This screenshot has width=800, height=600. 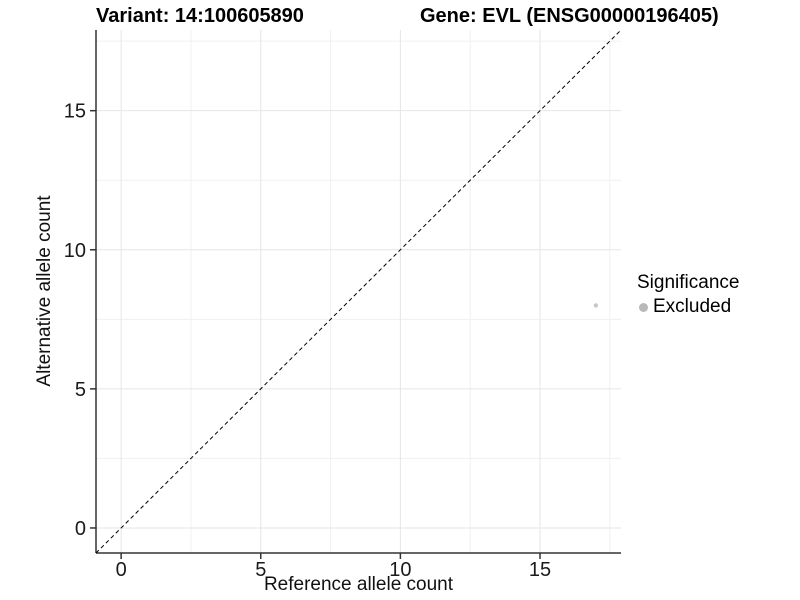 What do you see at coordinates (400, 570) in the screenshot?
I see `x-tick-label: 10` at bounding box center [400, 570].